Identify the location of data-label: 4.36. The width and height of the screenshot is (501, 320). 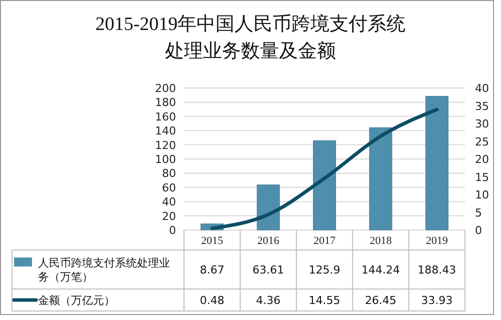
(268, 300).